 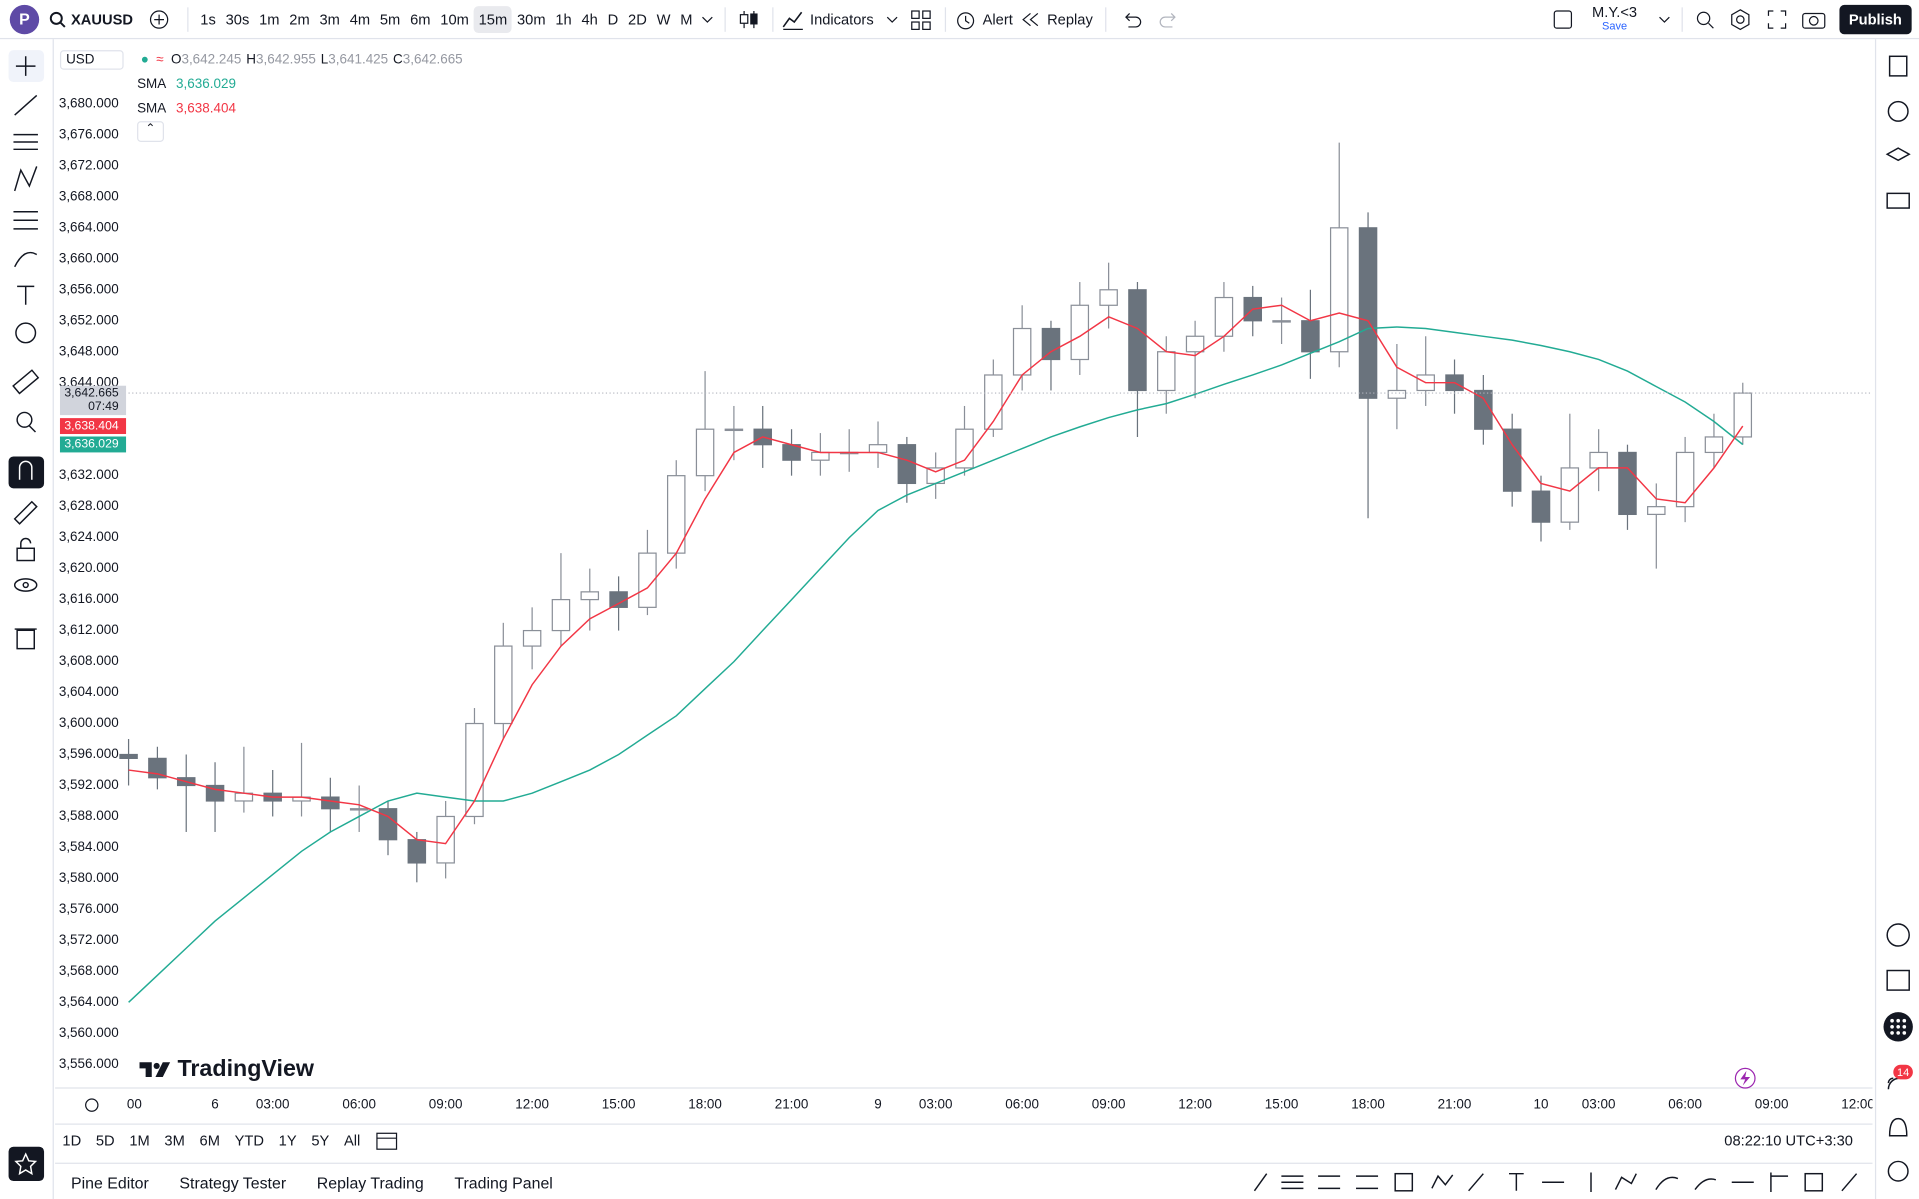 What do you see at coordinates (269, 19) in the screenshot?
I see `interval: 1m` at bounding box center [269, 19].